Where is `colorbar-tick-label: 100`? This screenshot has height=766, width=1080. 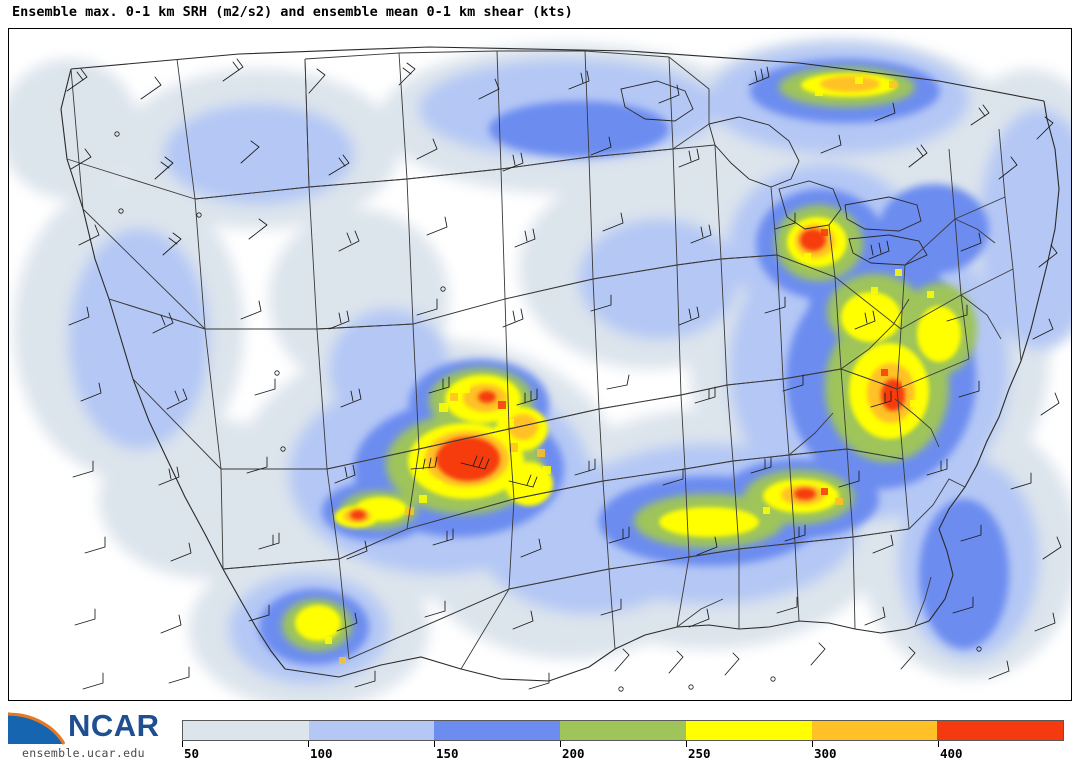
colorbar-tick-label: 100 is located at coordinates (321, 753).